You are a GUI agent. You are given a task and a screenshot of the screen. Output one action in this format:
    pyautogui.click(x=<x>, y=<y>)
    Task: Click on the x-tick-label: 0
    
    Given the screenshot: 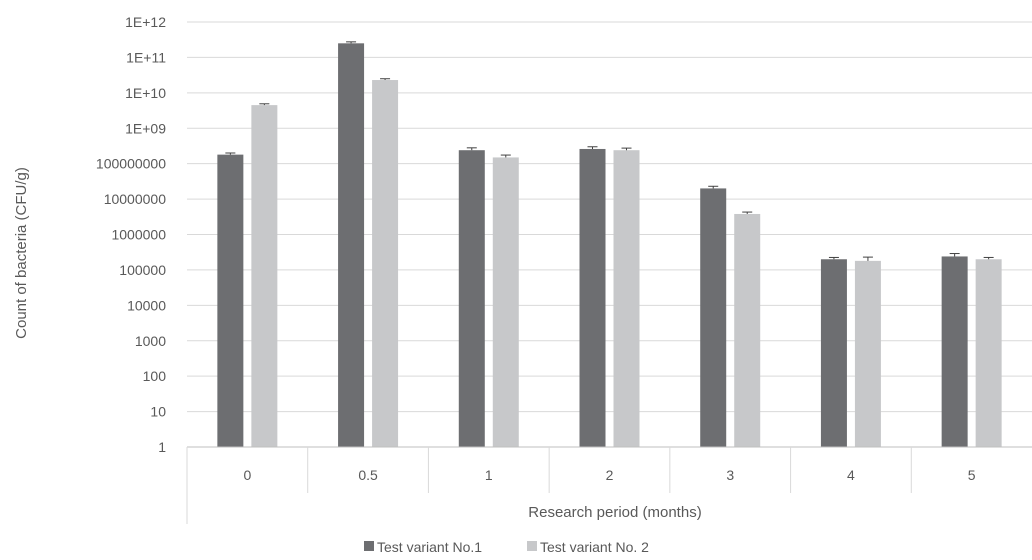 What is the action you would take?
    pyautogui.click(x=247, y=475)
    